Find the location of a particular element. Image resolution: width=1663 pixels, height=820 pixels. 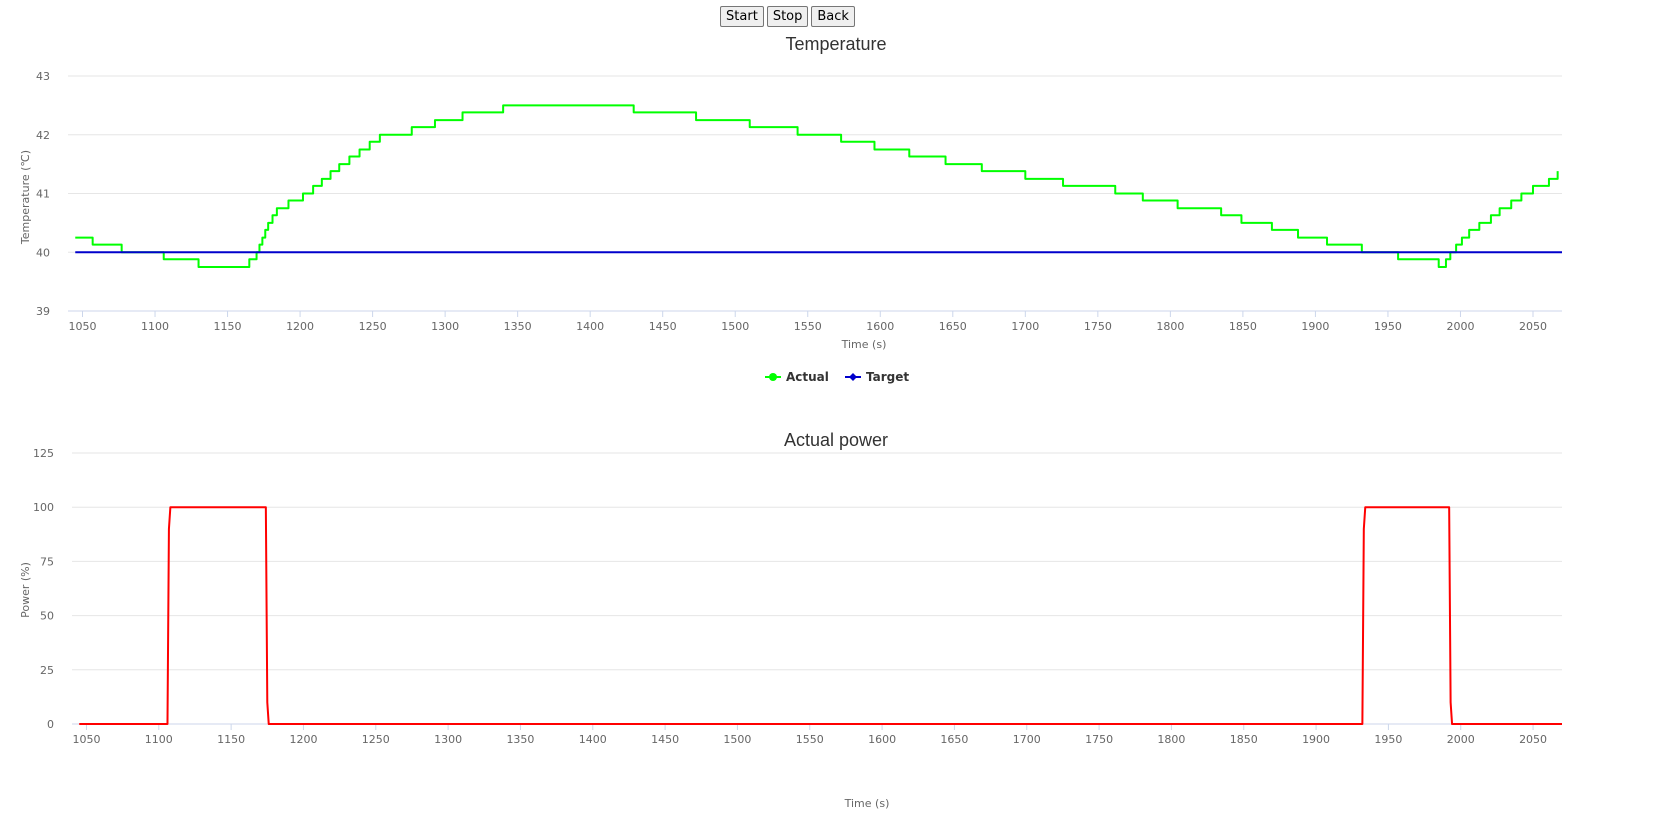

y-axis-title: Power (%) is located at coordinates (25, 590).